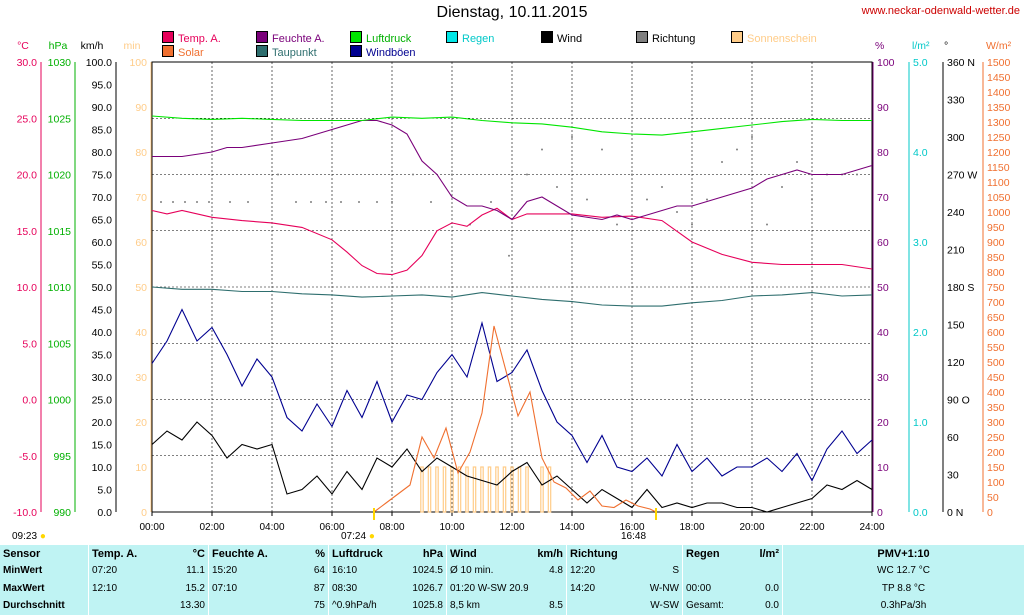  I want to click on axis-tick-label: 1030, so click(60, 63).